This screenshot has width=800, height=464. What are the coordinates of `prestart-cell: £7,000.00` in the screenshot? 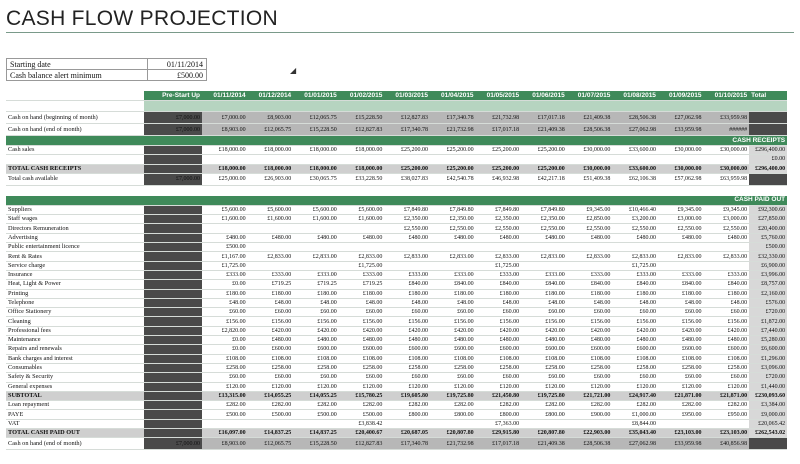 It's located at (173, 129).